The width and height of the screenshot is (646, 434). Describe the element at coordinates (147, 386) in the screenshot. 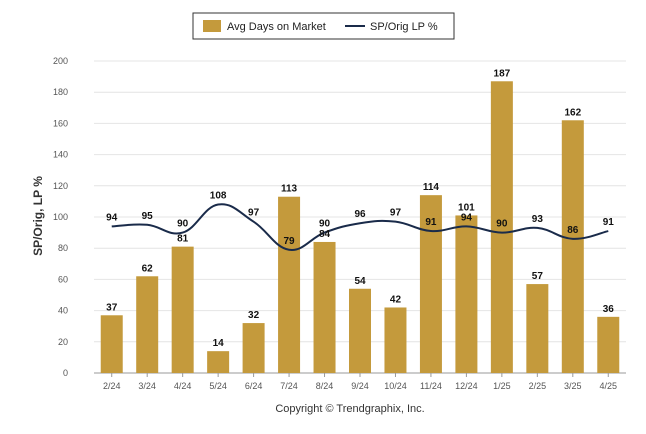

I see `x-tick-label: 3/24` at that location.